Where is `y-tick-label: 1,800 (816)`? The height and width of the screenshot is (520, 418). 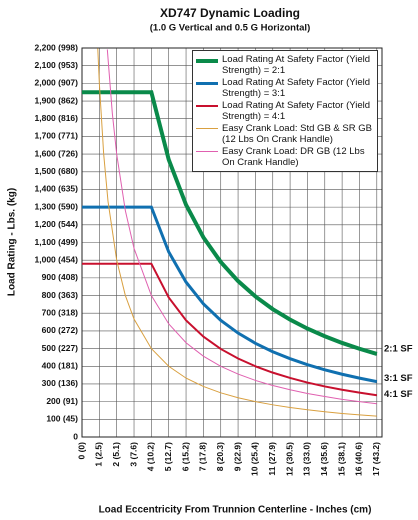 y-tick-label: 1,800 (816) is located at coordinates (57, 118).